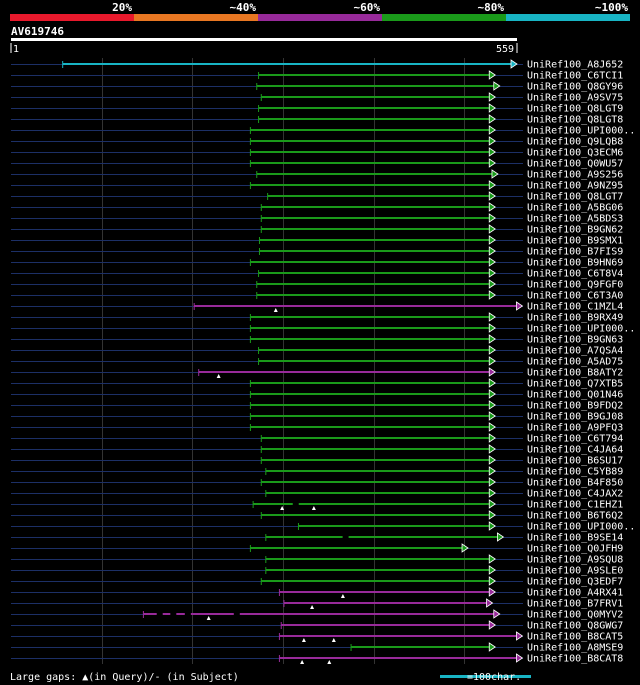 This screenshot has width=640, height=685. I want to click on hit-row: UniRef100_Q3EDF7, so click(317, 582).